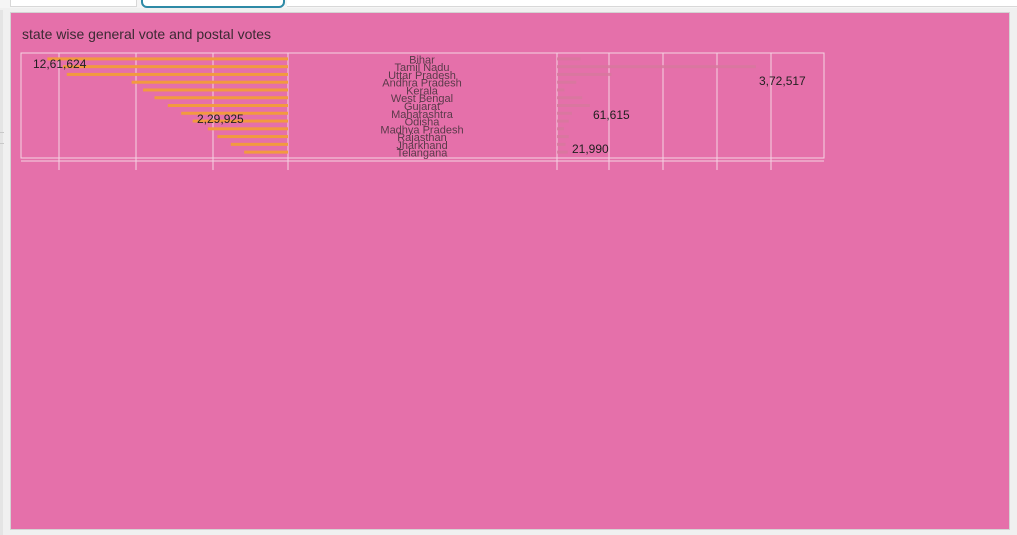  I want to click on category-label: Kerala, so click(422, 91).